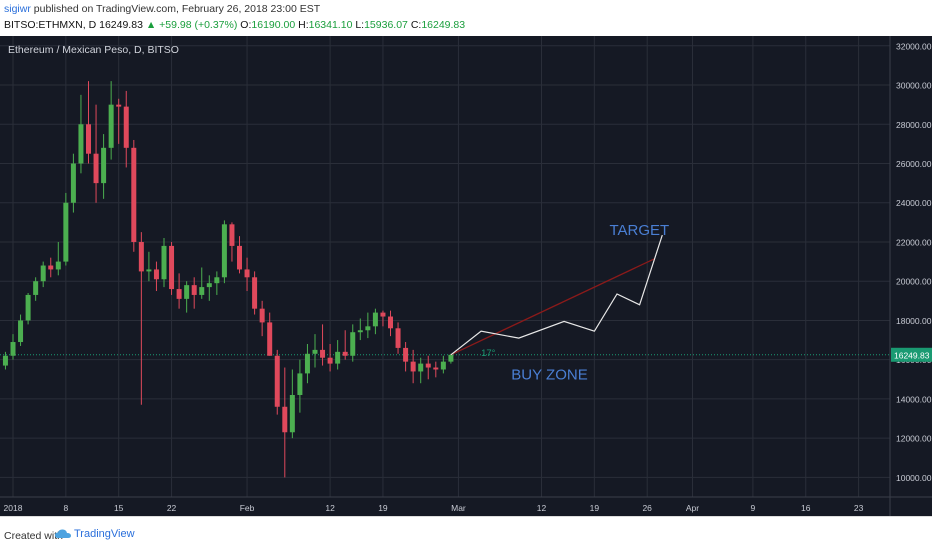 The image size is (932, 551). Describe the element at coordinates (104, 534) in the screenshot. I see `tradingview-brand-label: TradingView` at that location.